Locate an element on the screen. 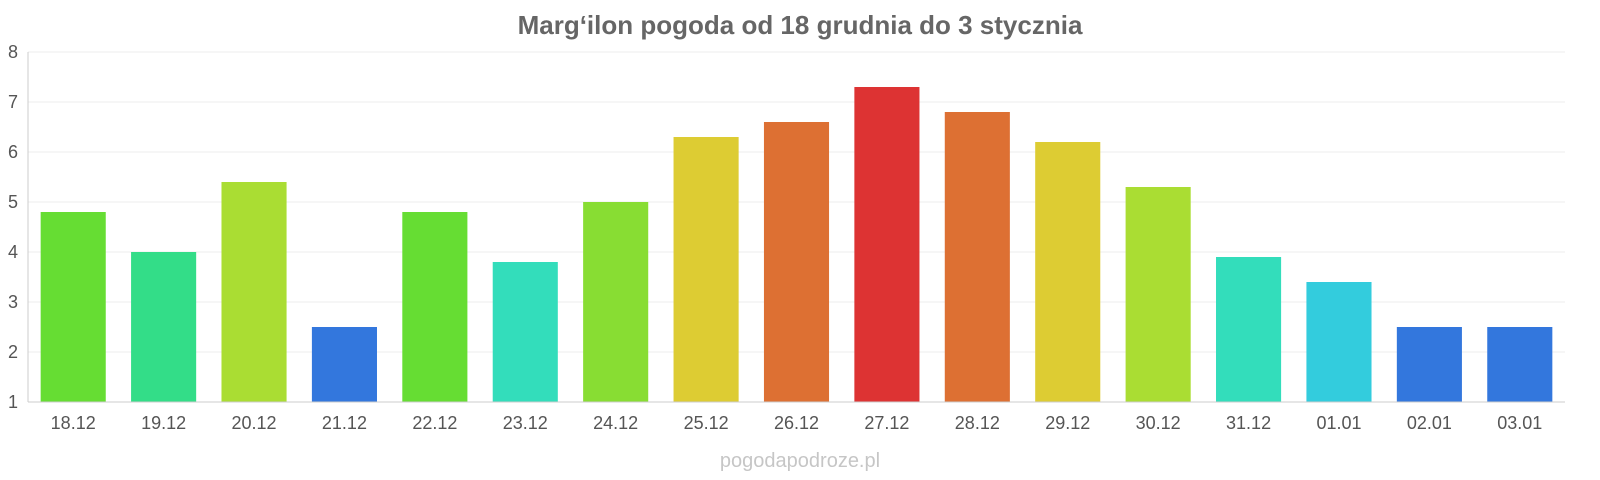  y-tick-label: 3 is located at coordinates (13, 302).